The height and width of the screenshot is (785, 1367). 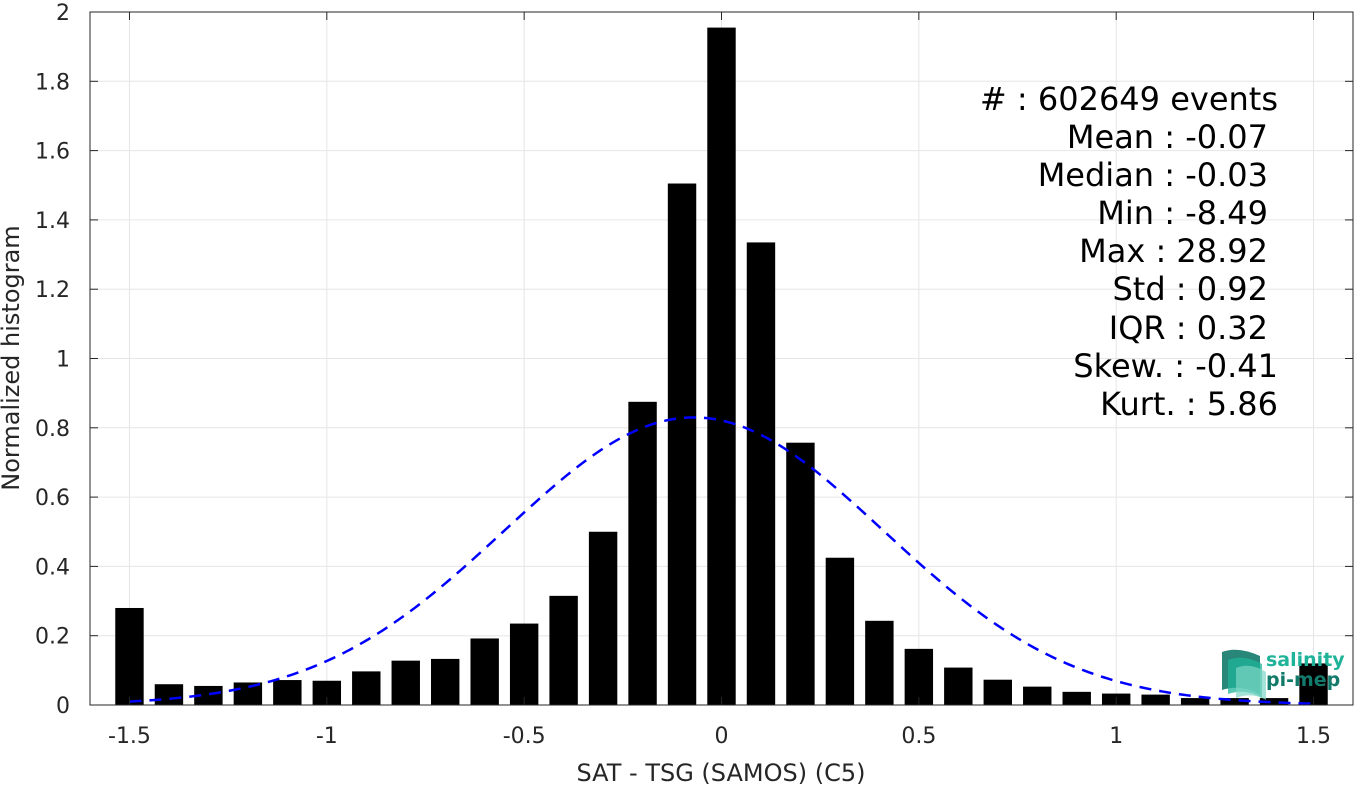 I want to click on x-tick-label: -0.5, so click(x=524, y=736).